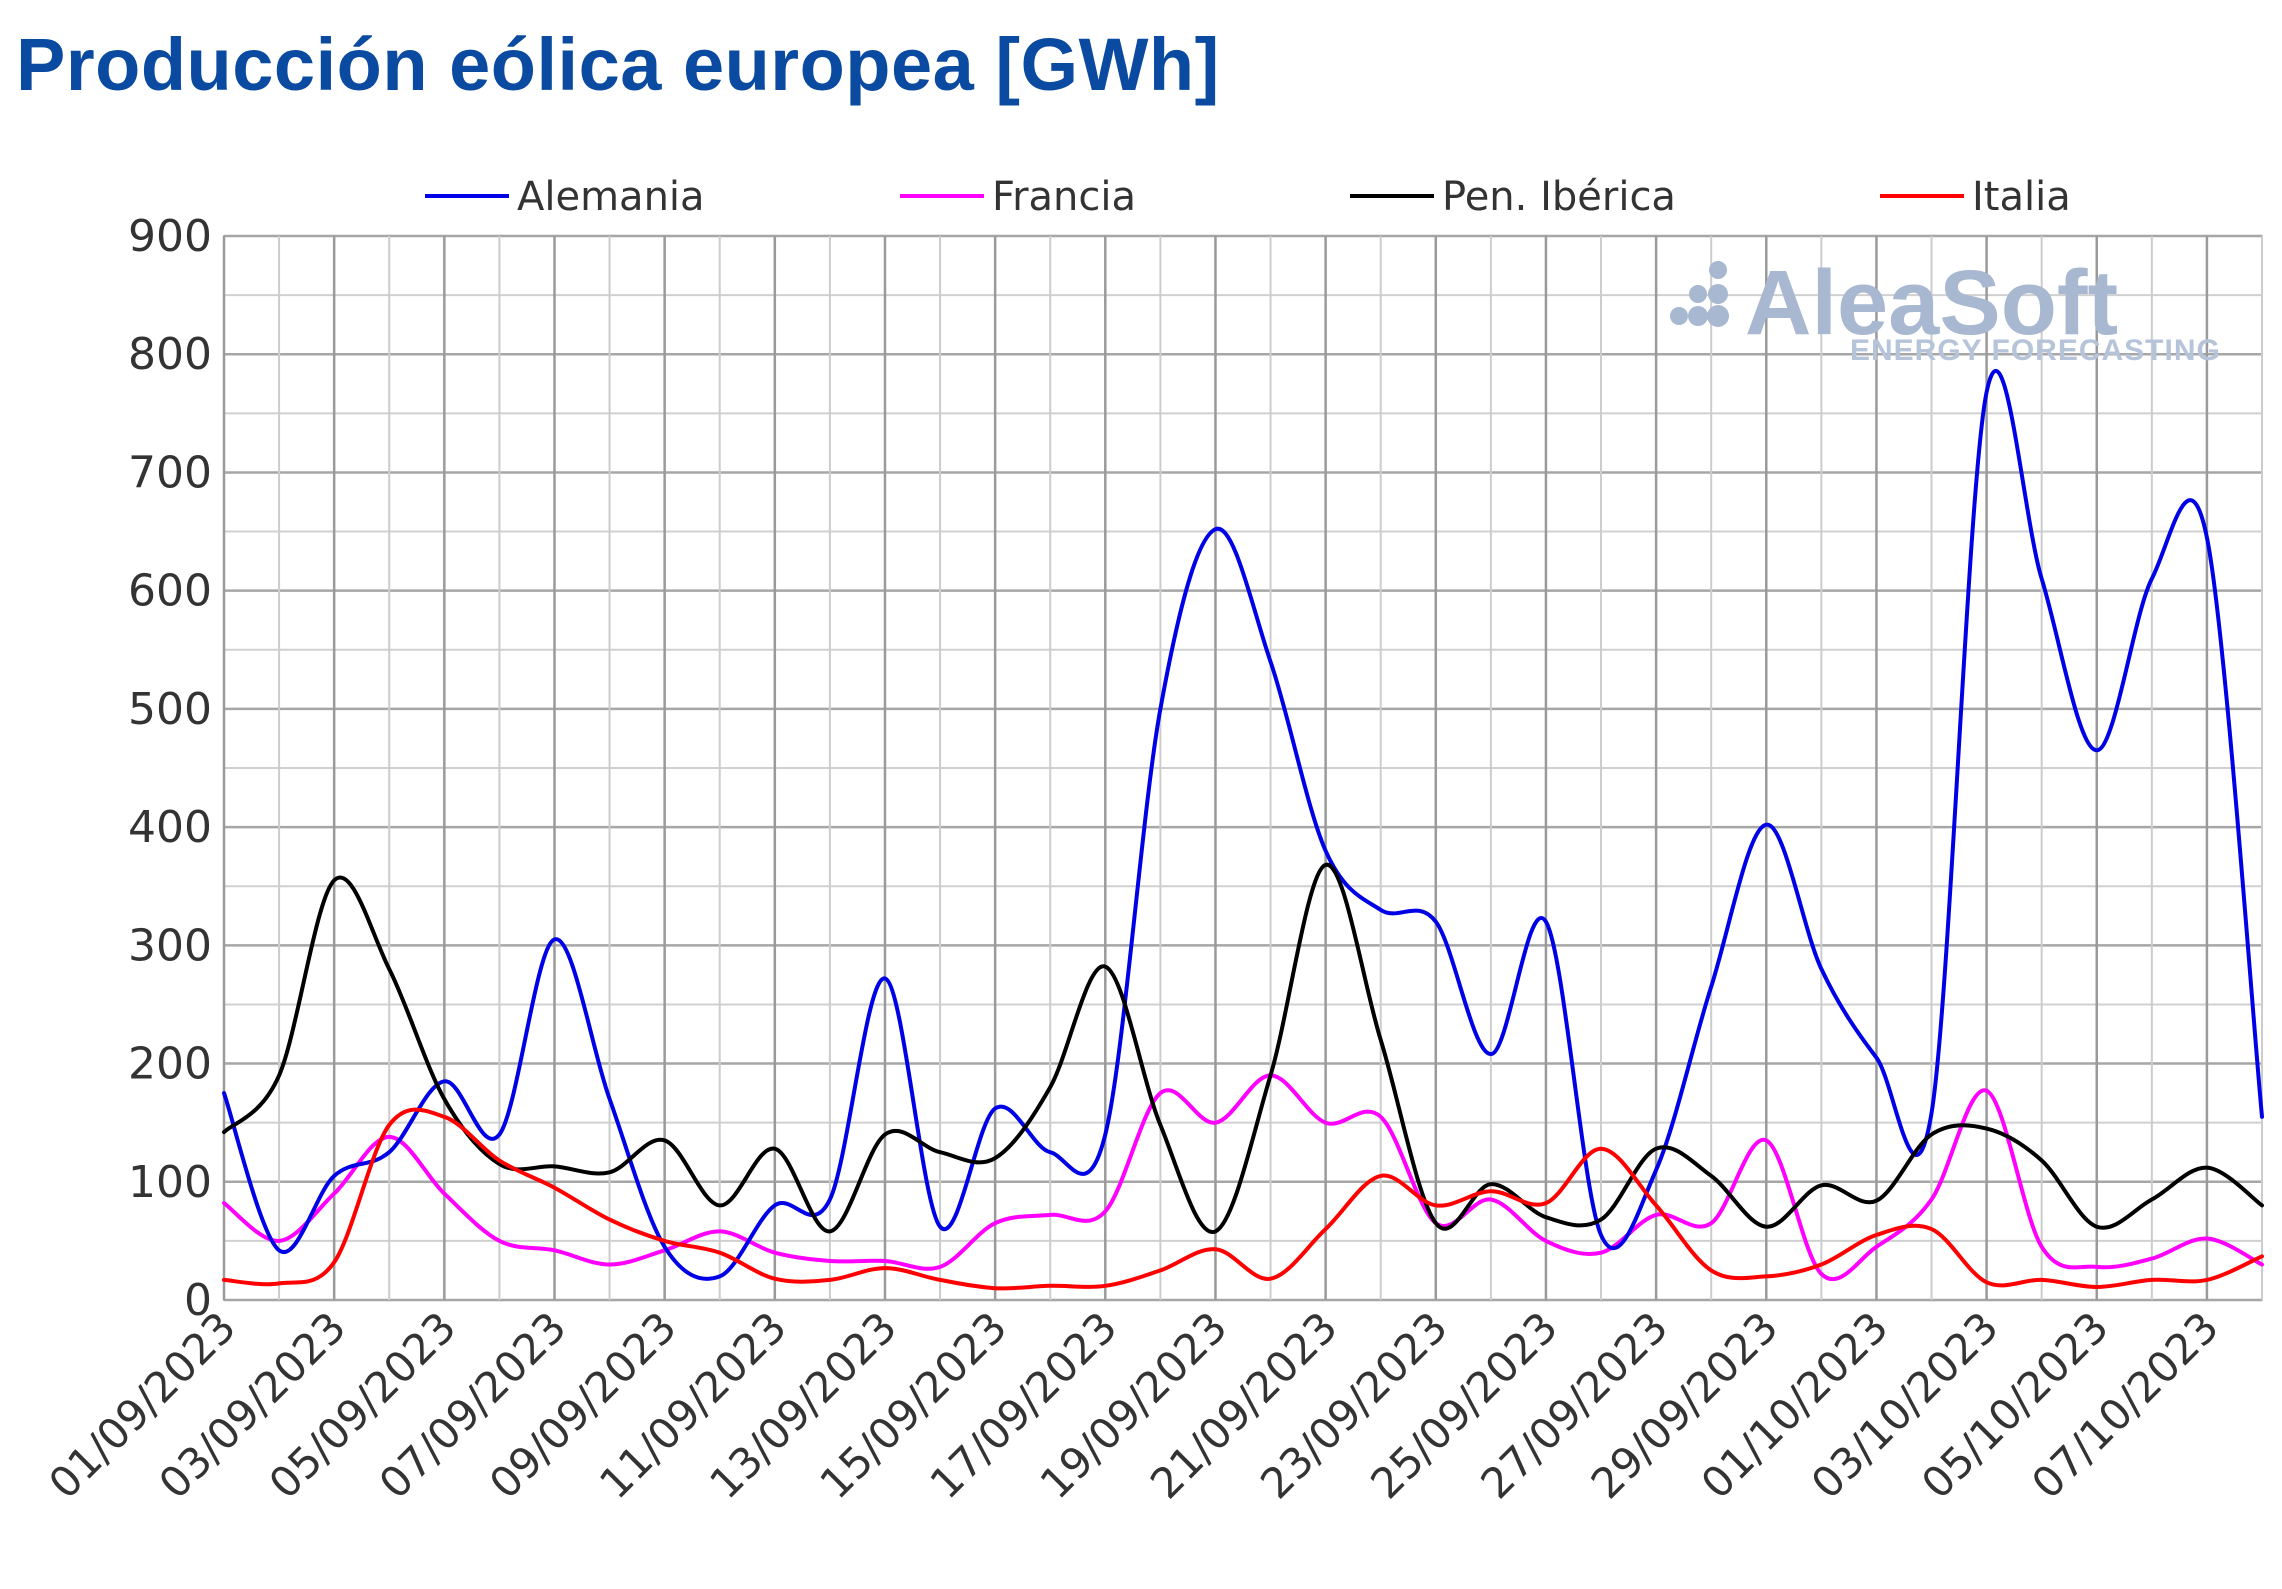 The width and height of the screenshot is (2282, 1589). I want to click on y-tick-label: 100, so click(170, 1182).